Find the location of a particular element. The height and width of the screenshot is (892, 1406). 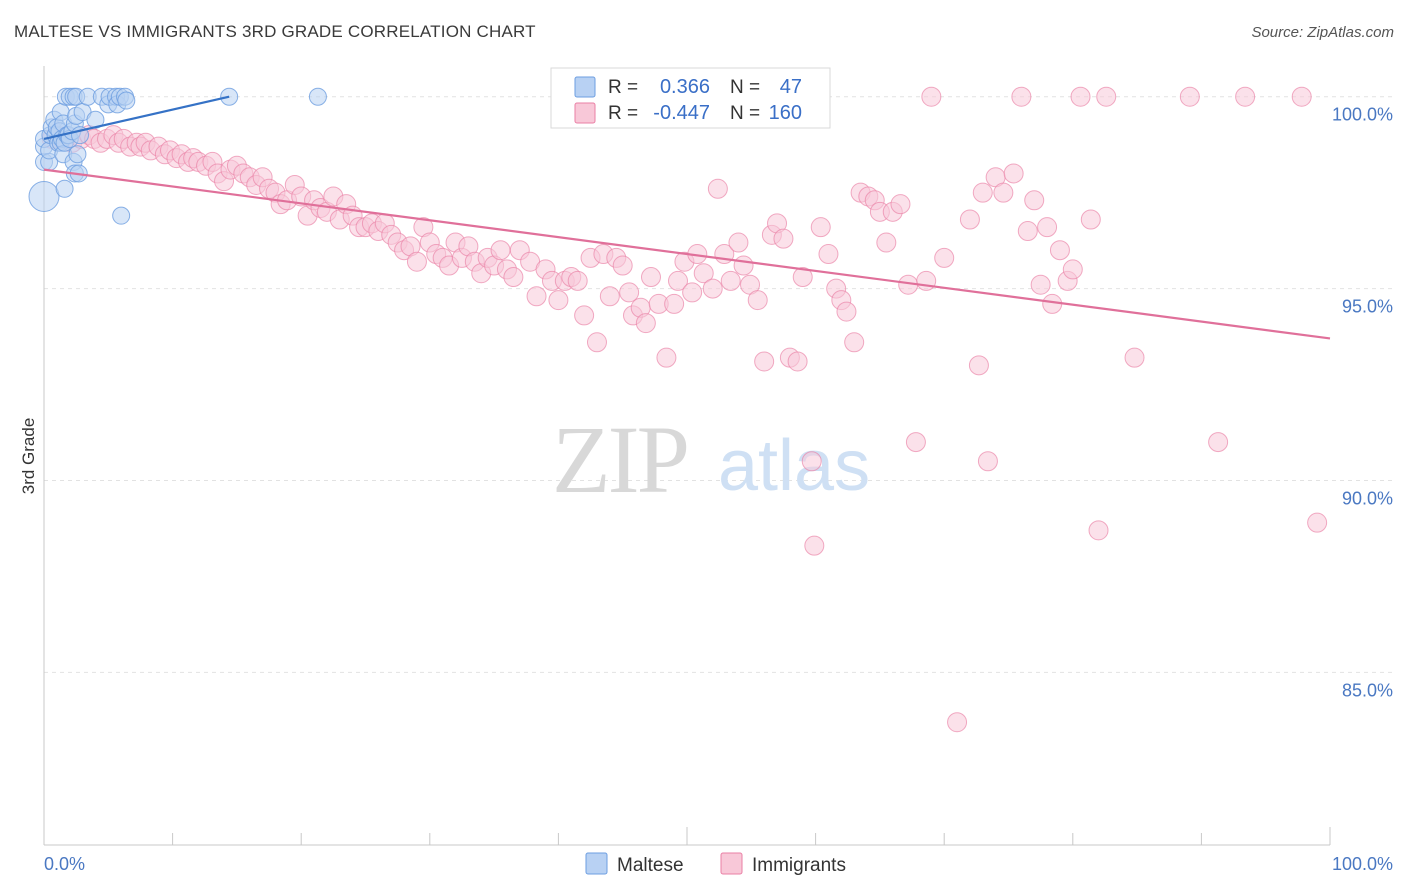

legend-box is located at coordinates (690, 98).